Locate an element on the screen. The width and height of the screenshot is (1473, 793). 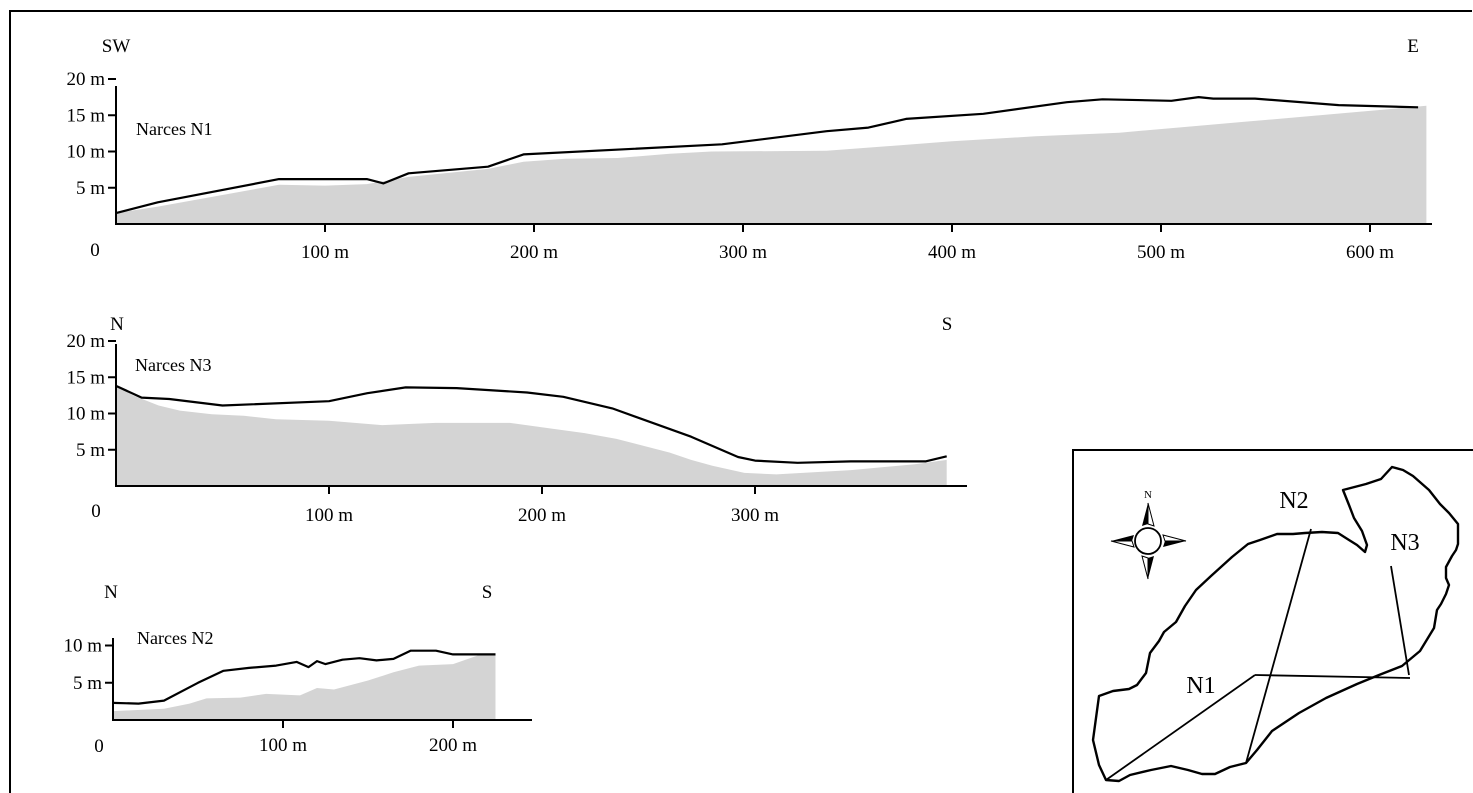
x-tick-label-n1-300: 300 m is located at coordinates (743, 252).